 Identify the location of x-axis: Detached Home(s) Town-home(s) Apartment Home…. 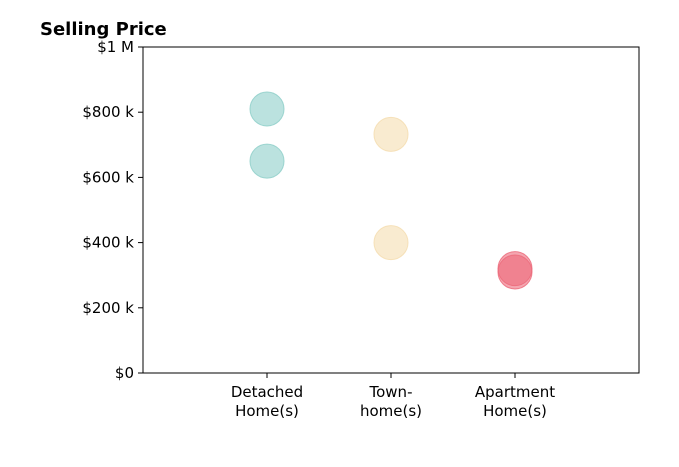
(393, 396).